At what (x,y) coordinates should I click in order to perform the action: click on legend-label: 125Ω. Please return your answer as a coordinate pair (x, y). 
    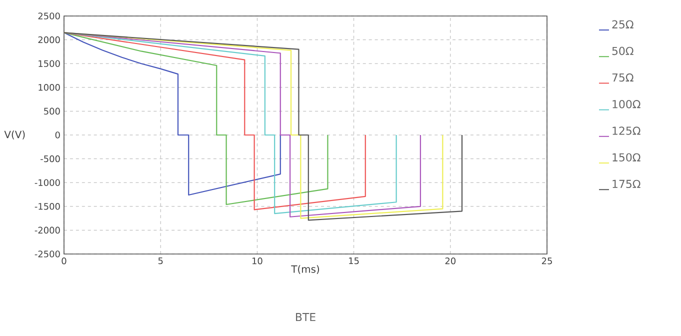
    Looking at the image, I should click on (626, 130).